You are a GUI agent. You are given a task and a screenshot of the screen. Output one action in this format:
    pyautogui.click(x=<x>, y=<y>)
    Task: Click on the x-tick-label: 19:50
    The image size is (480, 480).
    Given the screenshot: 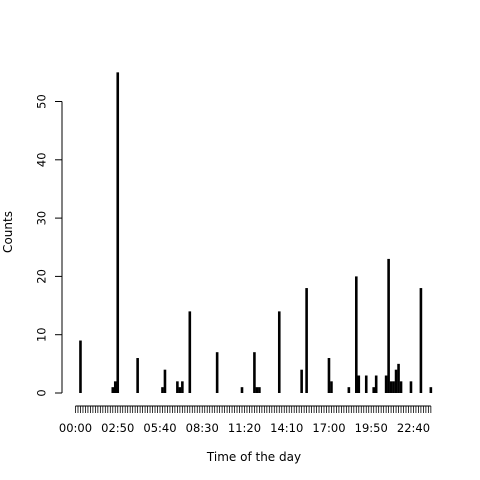 What is the action you would take?
    pyautogui.click(x=371, y=428)
    